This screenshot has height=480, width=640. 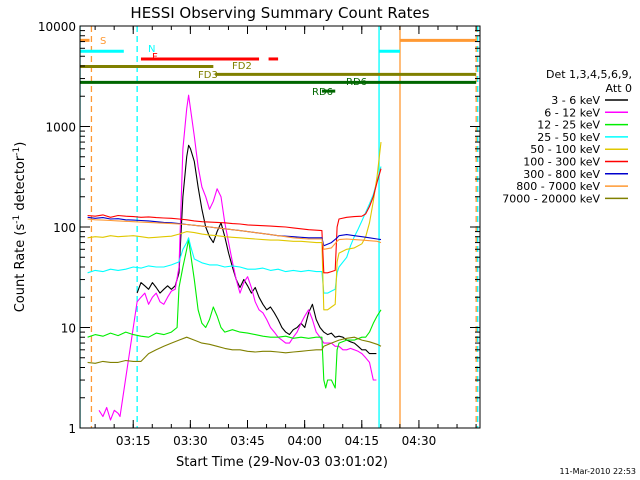 I want to click on x-tick-label-4: 04:15, so click(x=361, y=441).